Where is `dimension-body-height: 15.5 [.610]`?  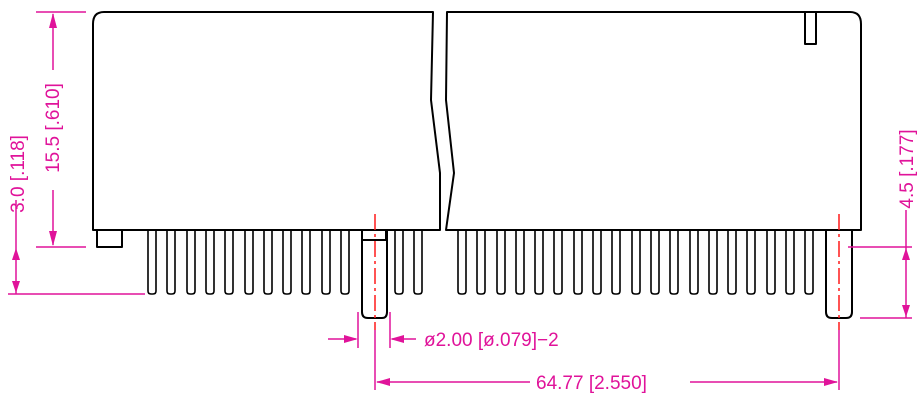 dimension-body-height: 15.5 [.610] is located at coordinates (61, 129).